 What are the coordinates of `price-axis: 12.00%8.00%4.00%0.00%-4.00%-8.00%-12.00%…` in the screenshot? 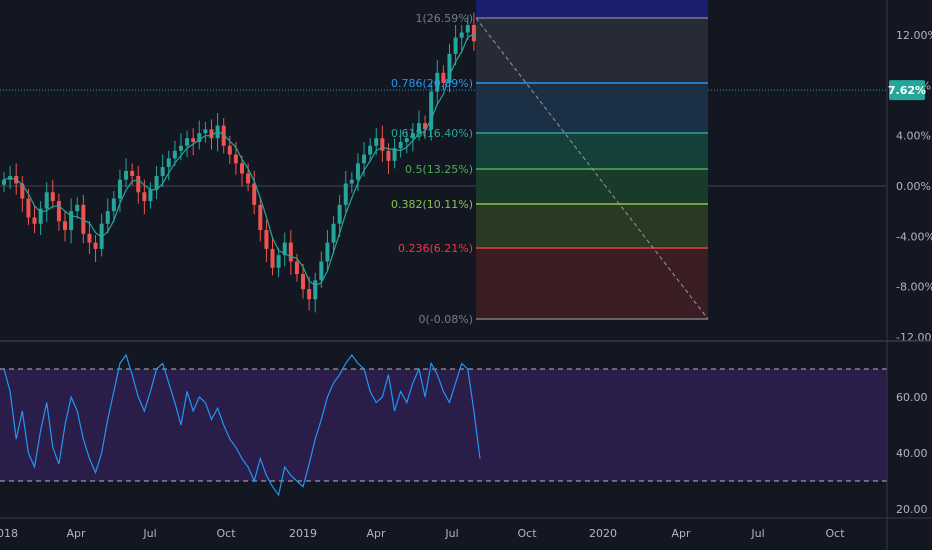 It's located at (910, 186).